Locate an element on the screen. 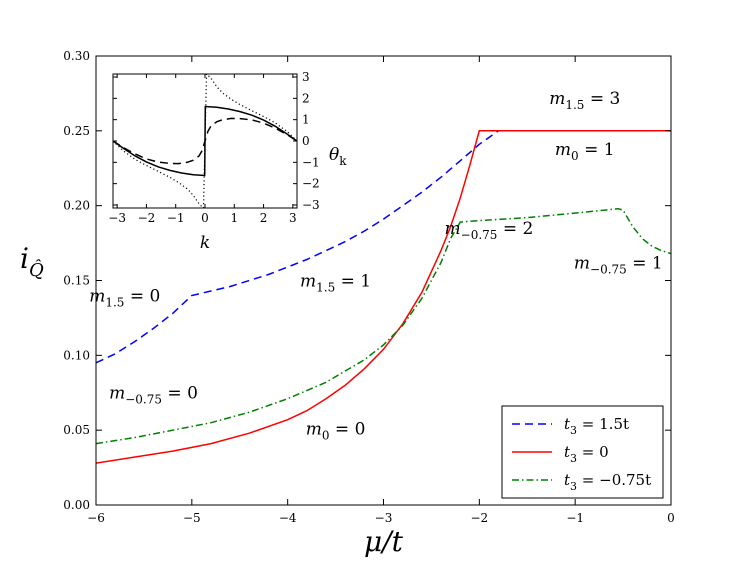 This screenshot has width=747, height=561. inset-x-tick-label-1: −2 is located at coordinates (147, 218).